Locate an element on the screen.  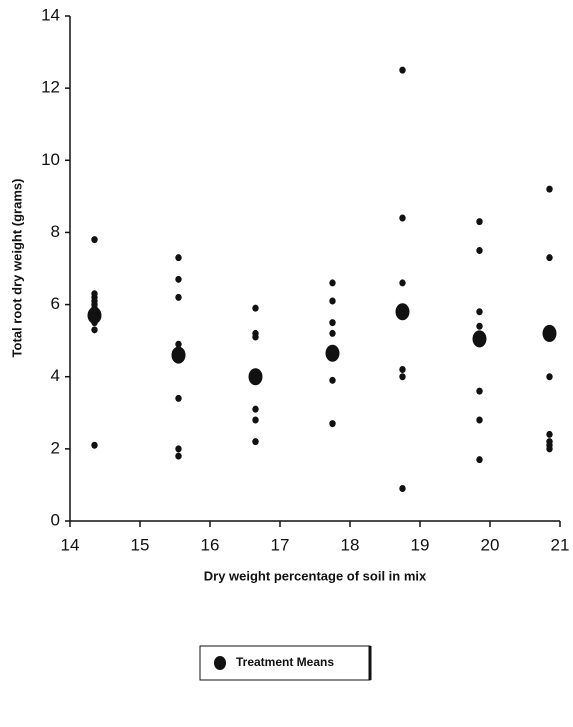
x-tick-label: 17 is located at coordinates (280, 544).